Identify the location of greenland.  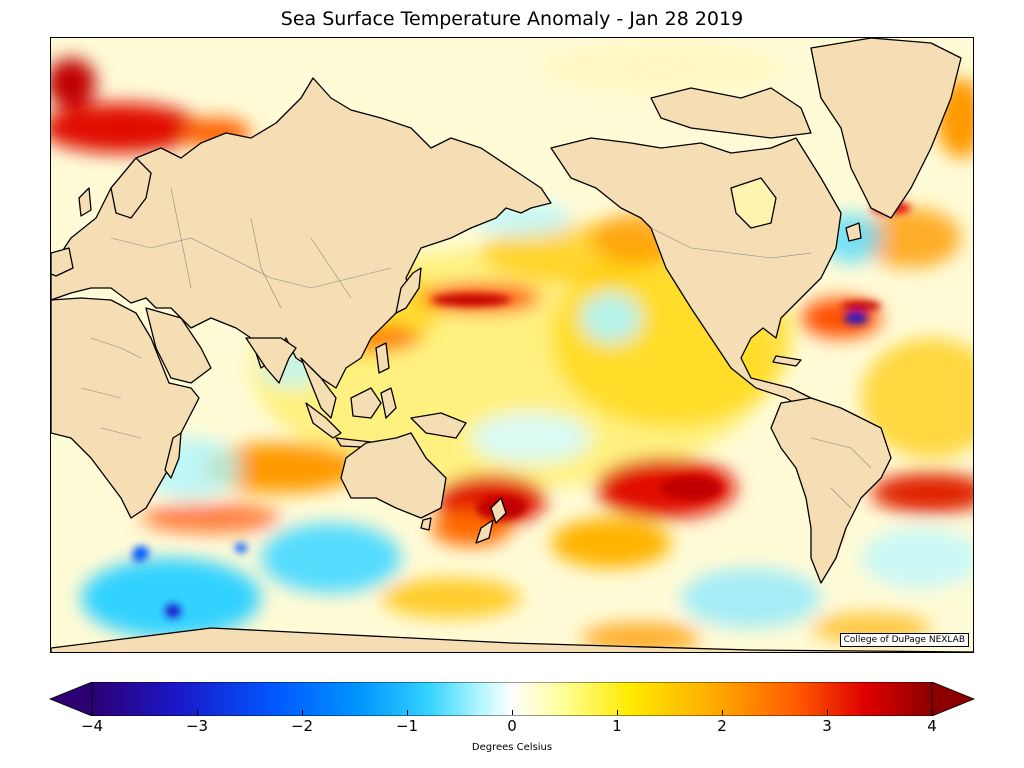
(886, 128).